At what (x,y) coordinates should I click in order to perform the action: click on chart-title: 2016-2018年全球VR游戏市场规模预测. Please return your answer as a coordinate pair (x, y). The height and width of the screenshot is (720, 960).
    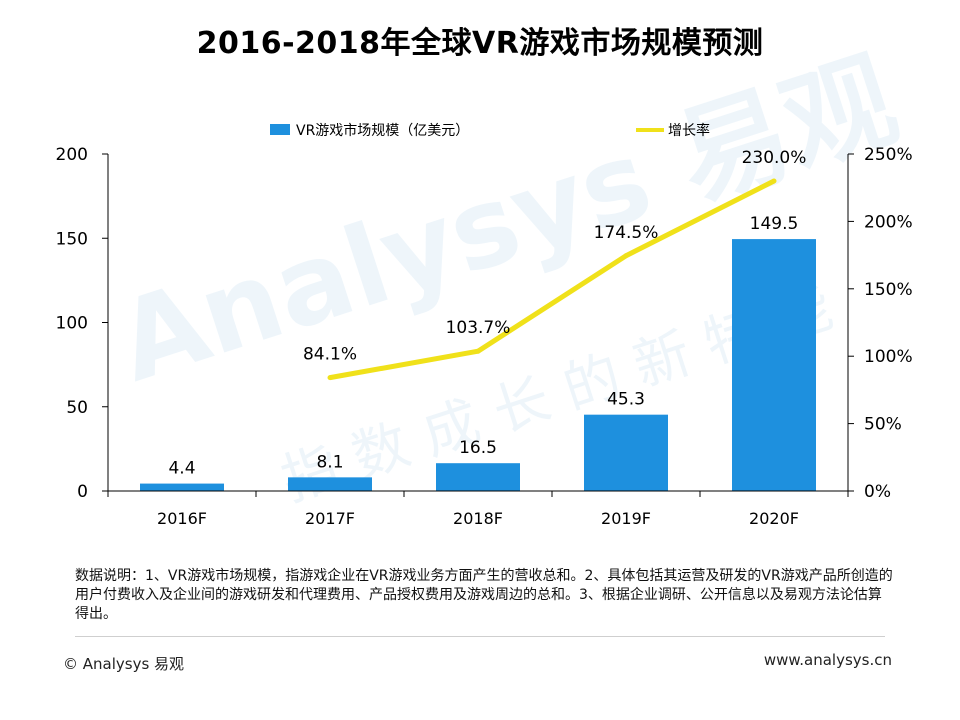
    Looking at the image, I should click on (480, 43).